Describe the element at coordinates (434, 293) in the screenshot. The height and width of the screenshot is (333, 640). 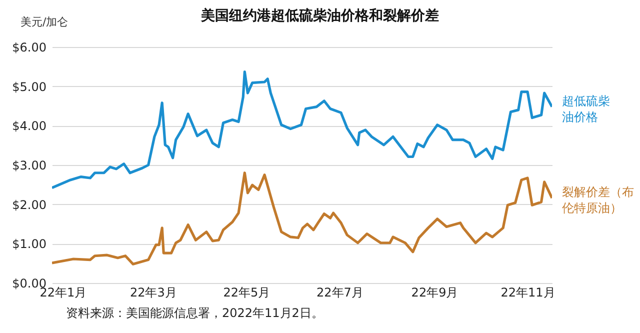
I see `x-tick-label: 22年9月` at that location.